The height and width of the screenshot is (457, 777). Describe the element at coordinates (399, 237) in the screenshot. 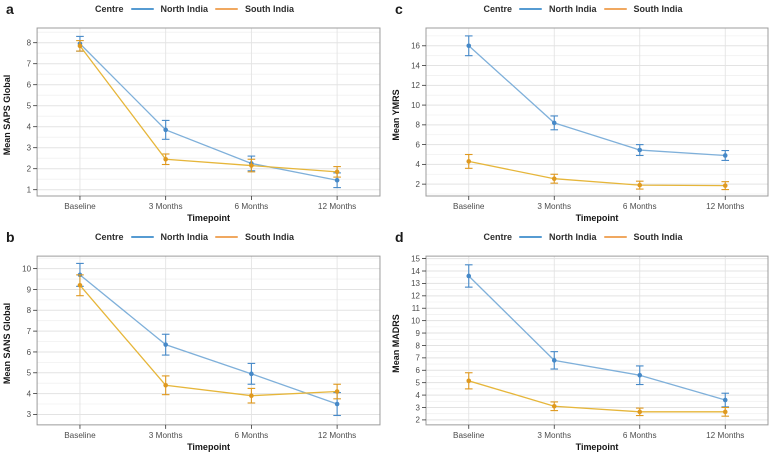

I see `panel-letter-d: d` at that location.